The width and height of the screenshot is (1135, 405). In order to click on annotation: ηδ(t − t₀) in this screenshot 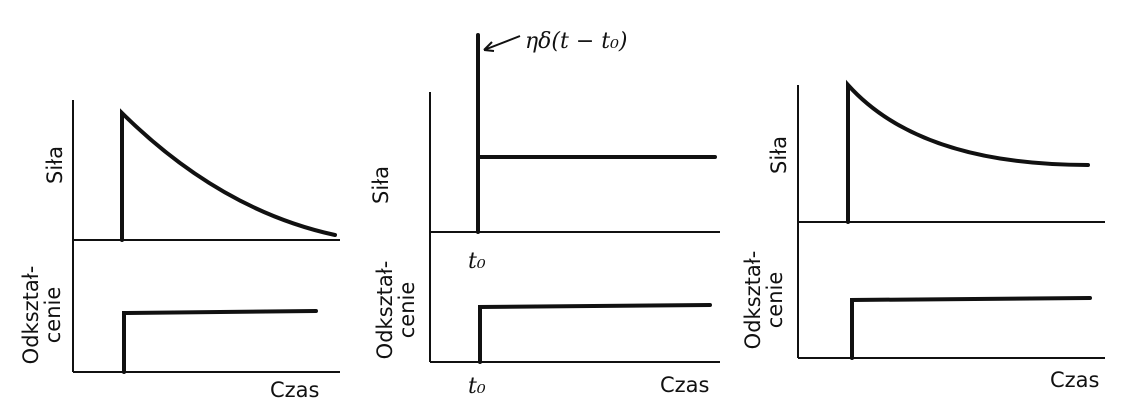, I will do `click(576, 41)`.